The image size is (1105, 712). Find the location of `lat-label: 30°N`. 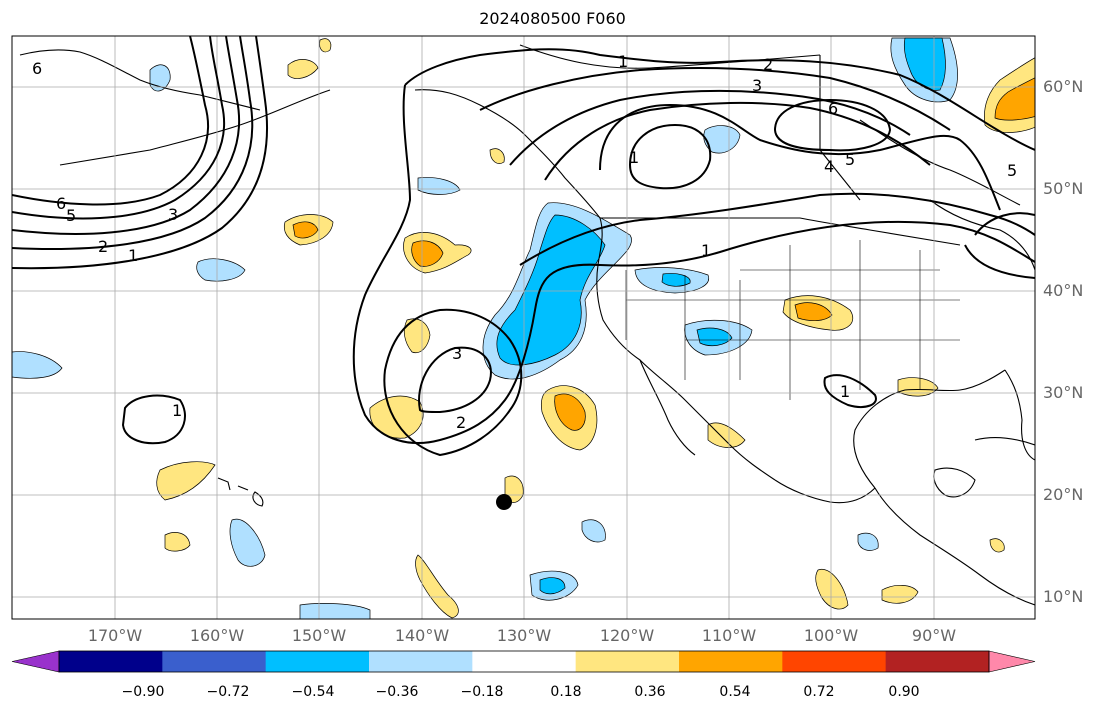

lat-label: 30°N is located at coordinates (1063, 392).